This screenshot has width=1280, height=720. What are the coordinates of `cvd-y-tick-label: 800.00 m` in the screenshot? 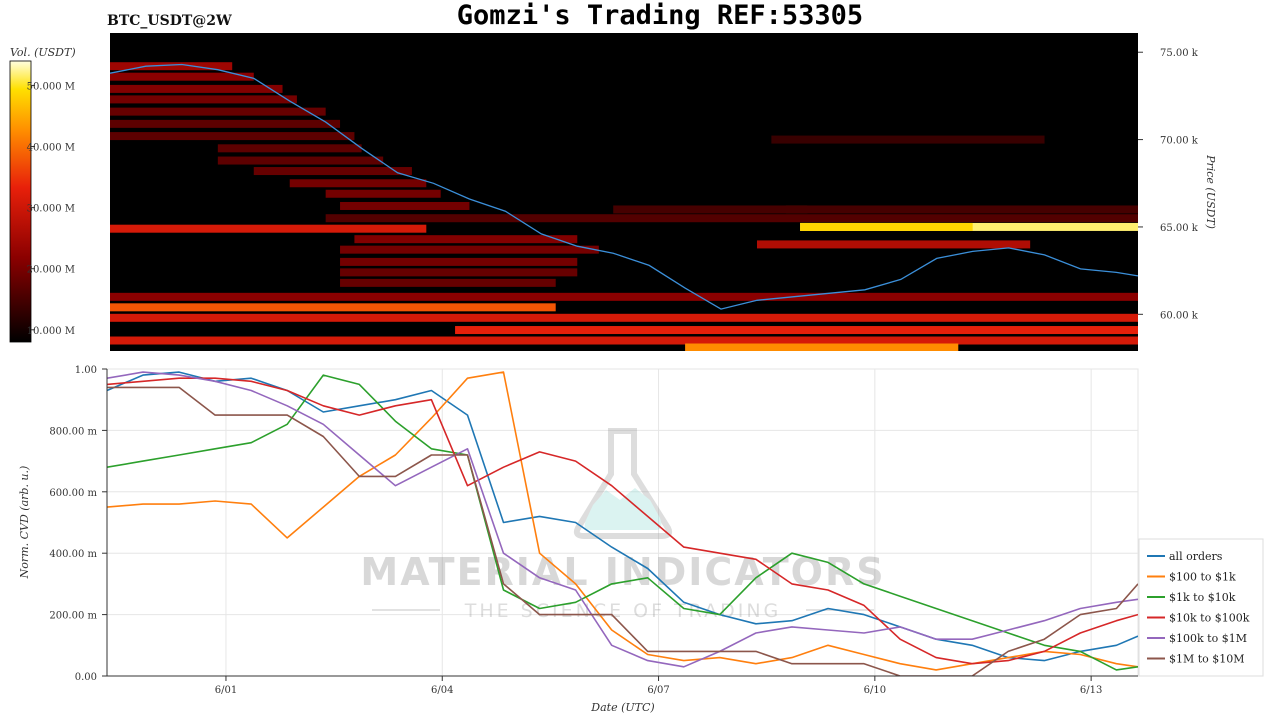 It's located at (73, 431).